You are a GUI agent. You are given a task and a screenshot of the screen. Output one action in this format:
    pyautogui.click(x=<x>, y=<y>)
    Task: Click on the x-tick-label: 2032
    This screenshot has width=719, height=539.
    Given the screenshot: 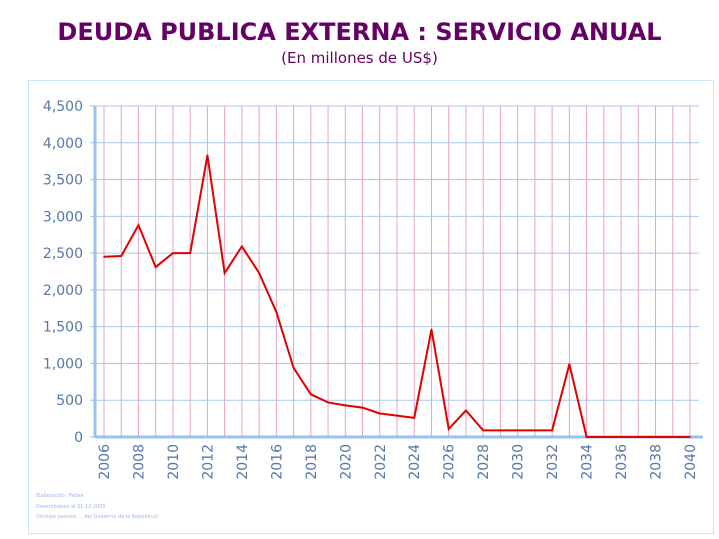 What is the action you would take?
    pyautogui.click(x=553, y=462)
    